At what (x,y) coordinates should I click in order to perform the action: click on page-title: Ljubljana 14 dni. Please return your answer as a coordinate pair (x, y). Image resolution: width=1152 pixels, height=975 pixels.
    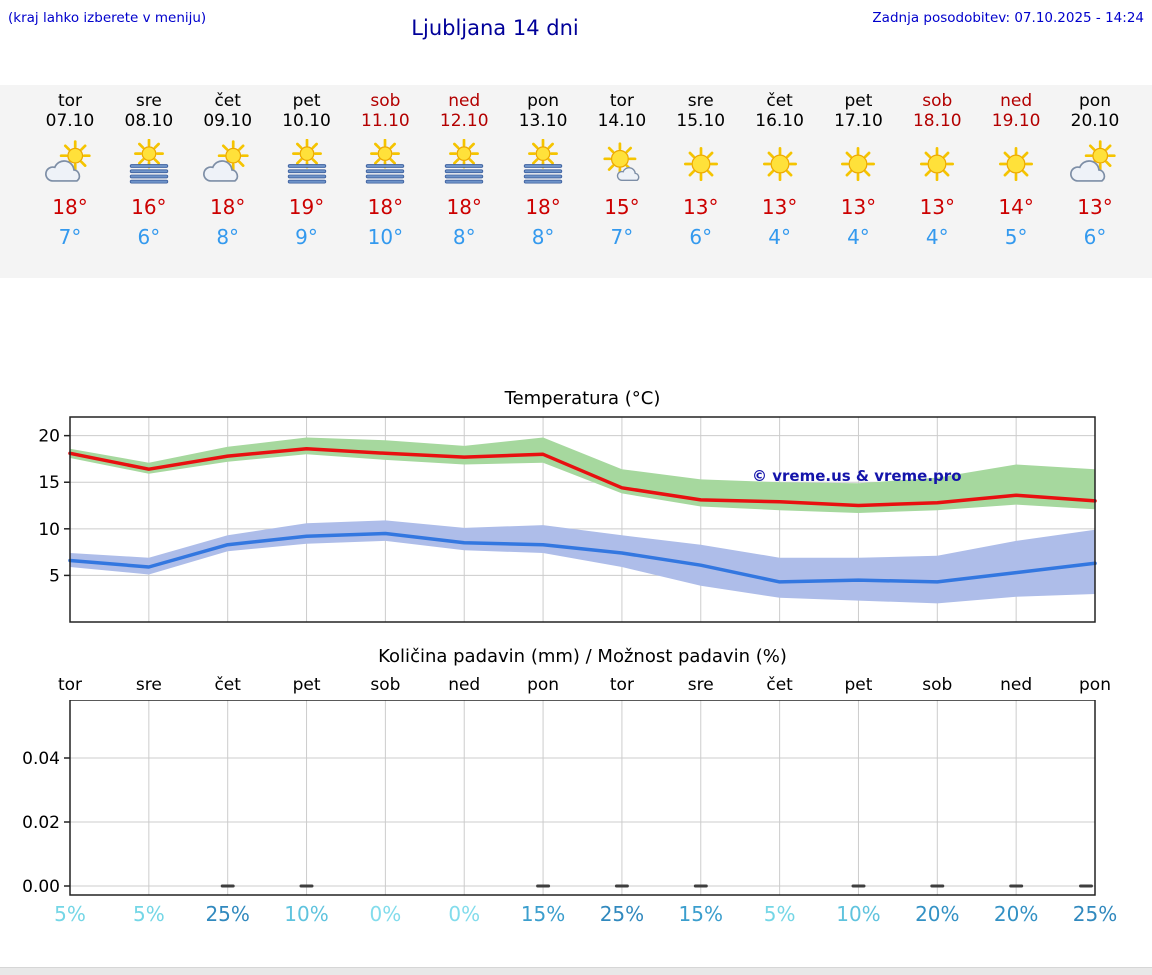
    Looking at the image, I should click on (495, 28).